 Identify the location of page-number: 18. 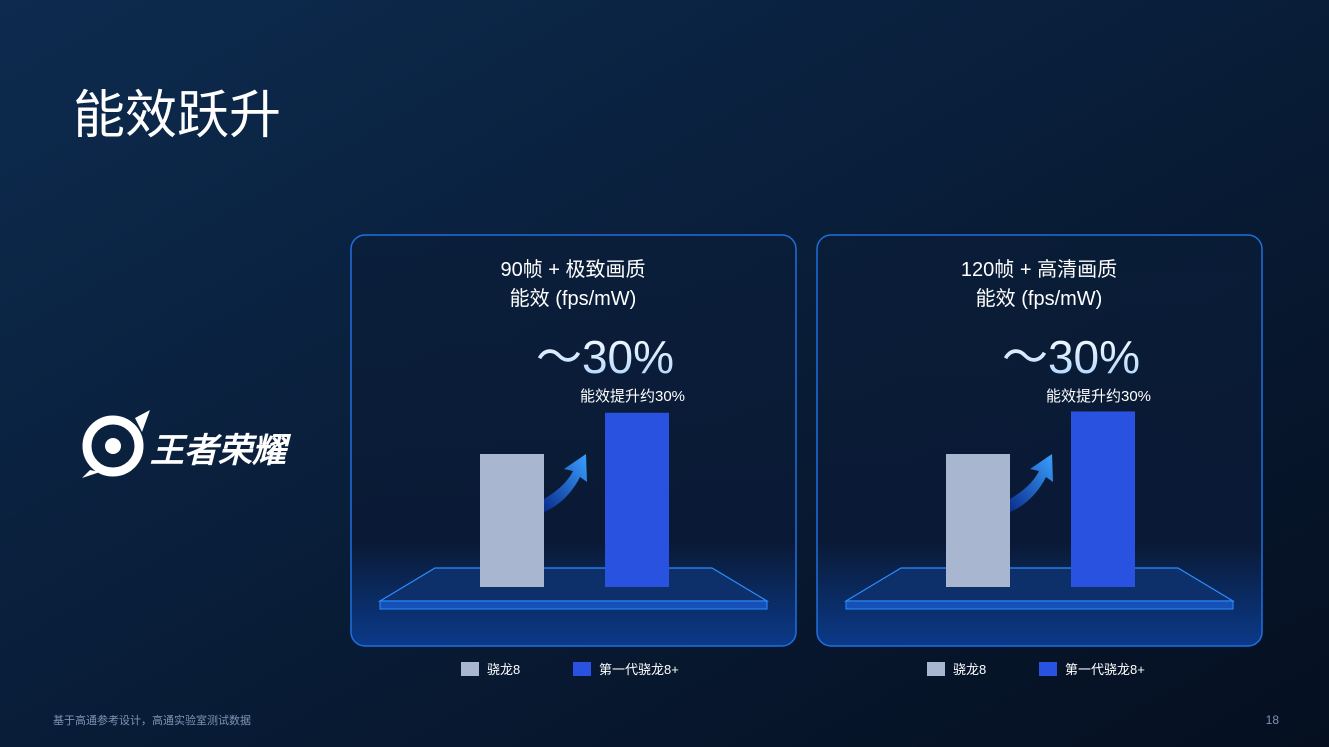
(1273, 720).